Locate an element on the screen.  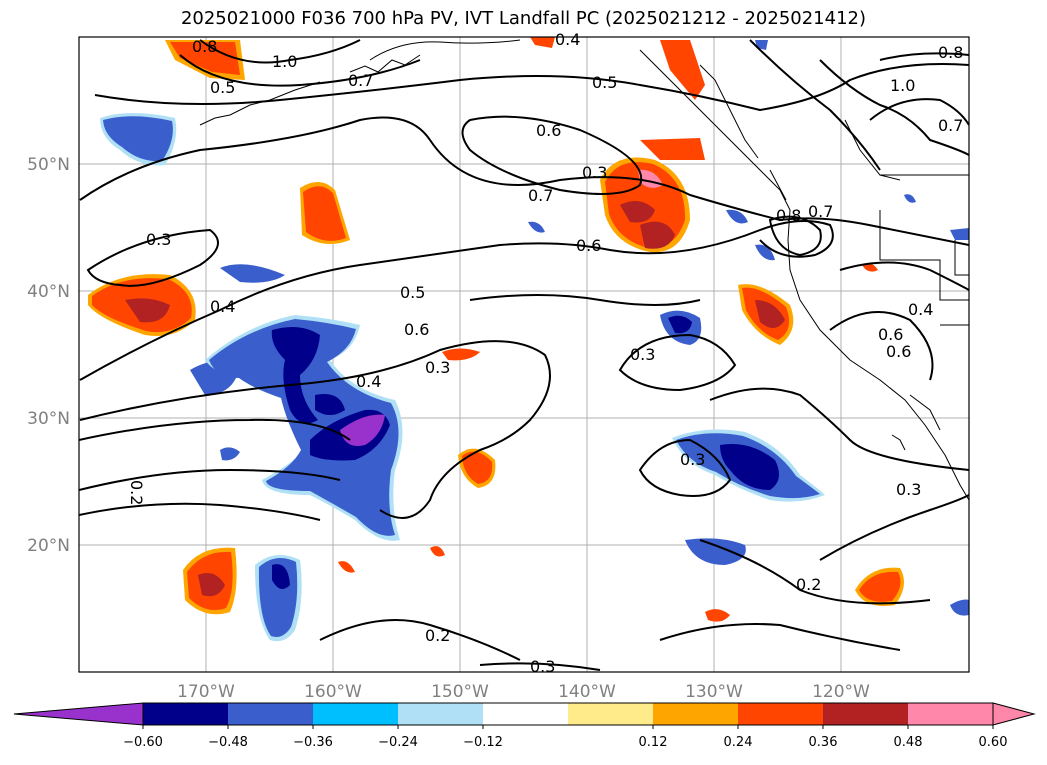
lat-label: 20°N is located at coordinates (48, 546).